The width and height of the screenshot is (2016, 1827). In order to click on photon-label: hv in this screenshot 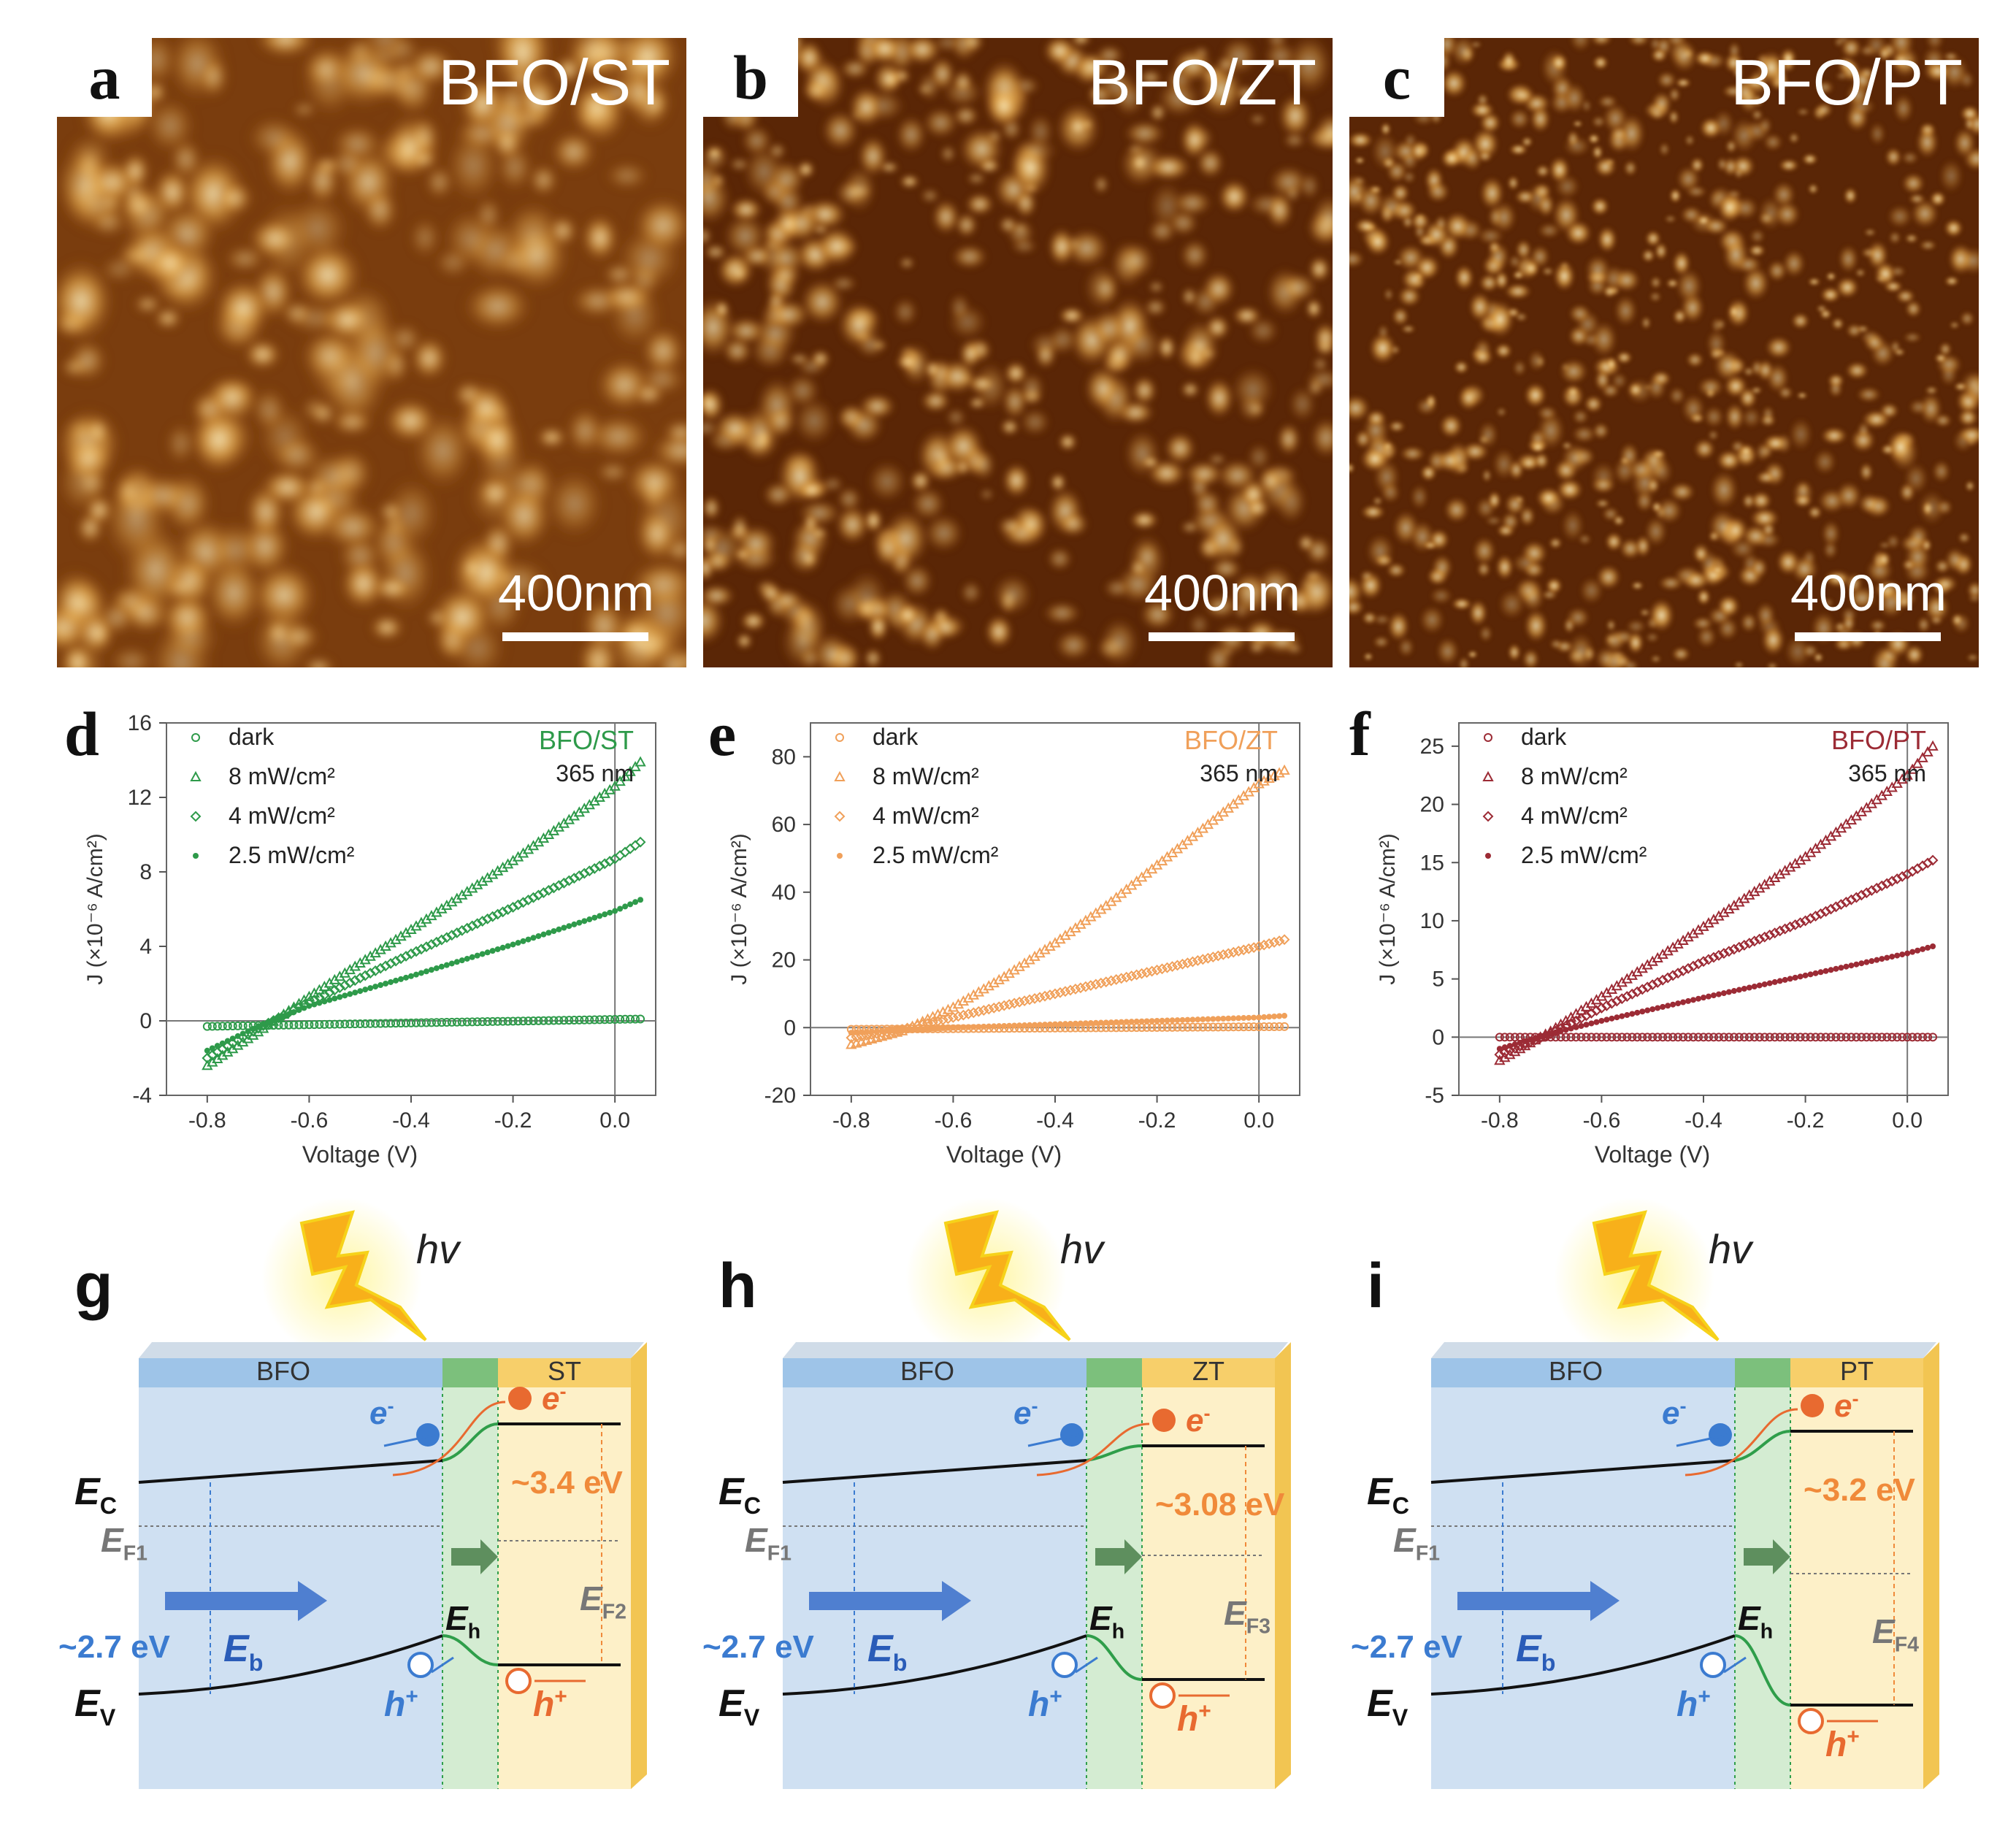, I will do `click(1082, 1249)`.